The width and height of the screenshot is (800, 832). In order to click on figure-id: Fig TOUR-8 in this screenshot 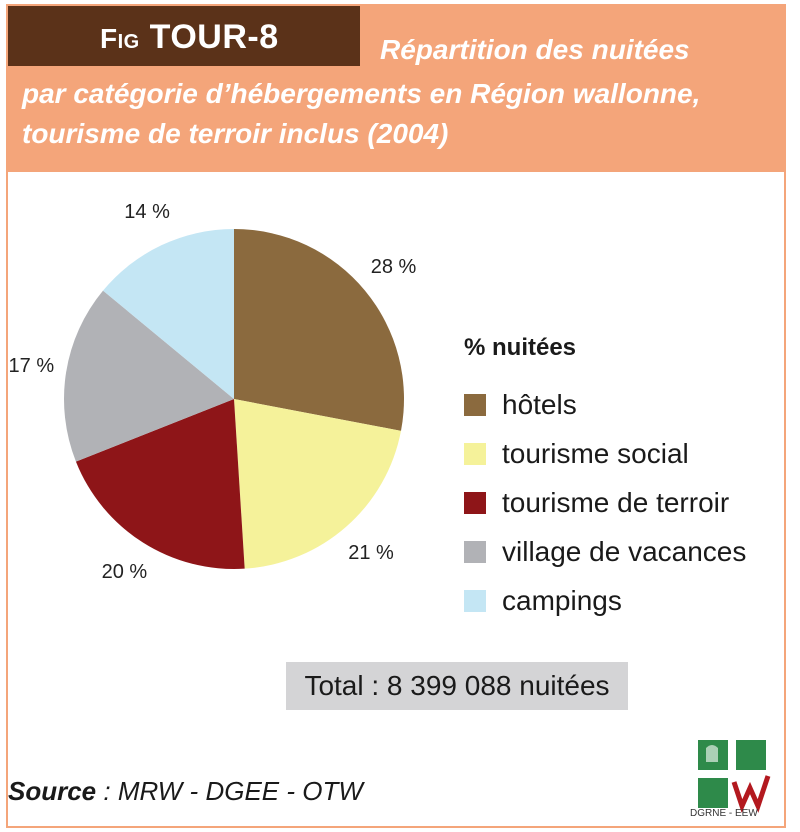, I will do `click(189, 37)`.